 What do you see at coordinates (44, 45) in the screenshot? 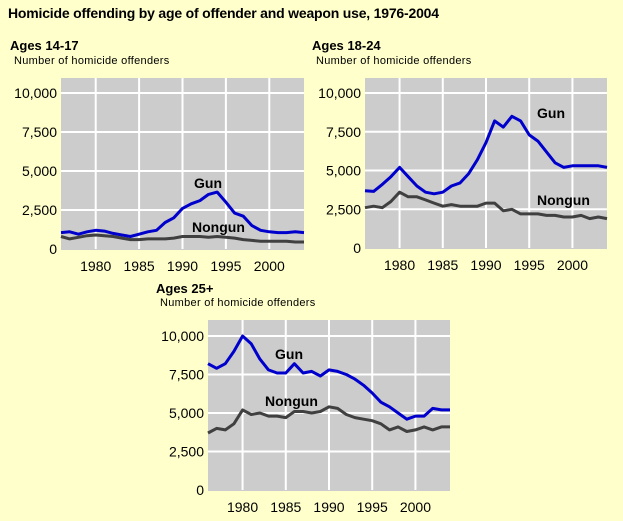
I see `chart-title-14-17: Ages 14-17` at bounding box center [44, 45].